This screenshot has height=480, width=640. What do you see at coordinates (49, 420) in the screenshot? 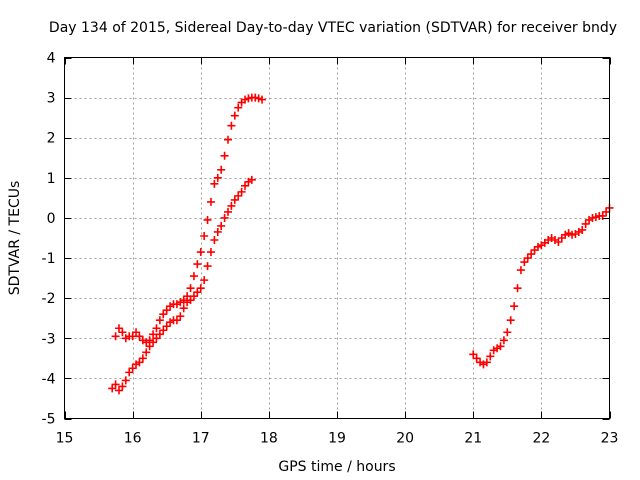
I see `y-tick-label: -5` at bounding box center [49, 420].